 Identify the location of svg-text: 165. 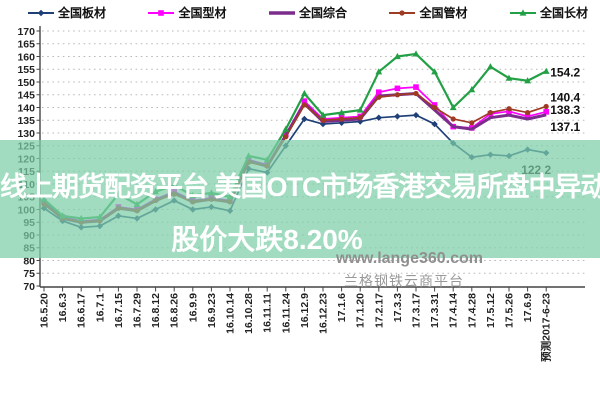
(26, 45).